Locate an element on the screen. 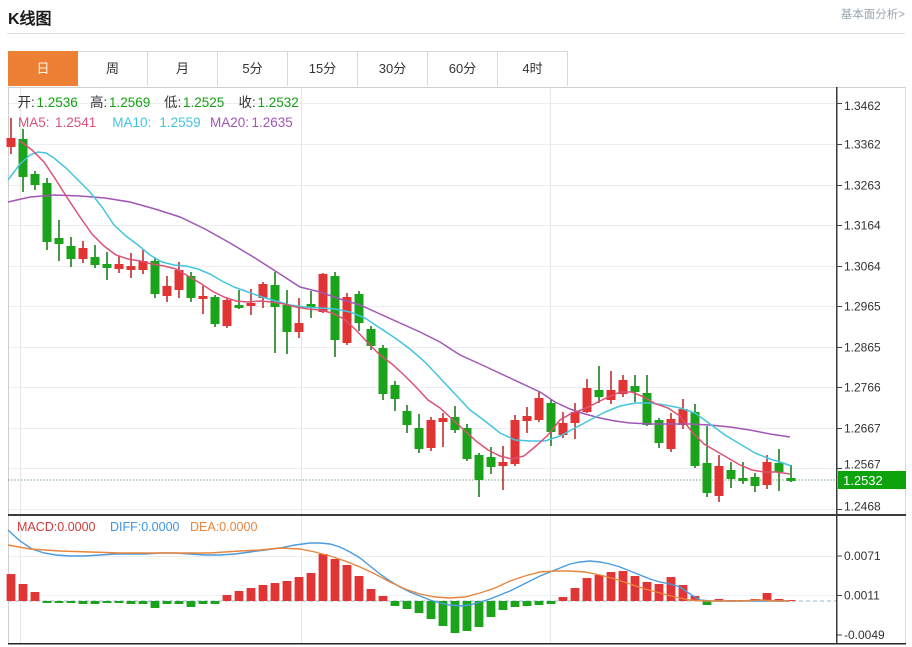  svg-text: 1.2468 is located at coordinates (862, 507).